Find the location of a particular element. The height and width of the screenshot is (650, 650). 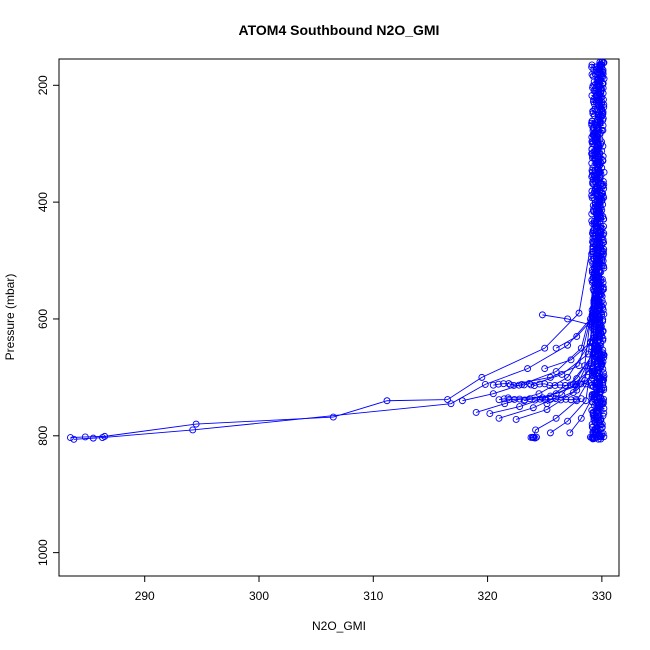

series-16-point is located at coordinates (542, 315).